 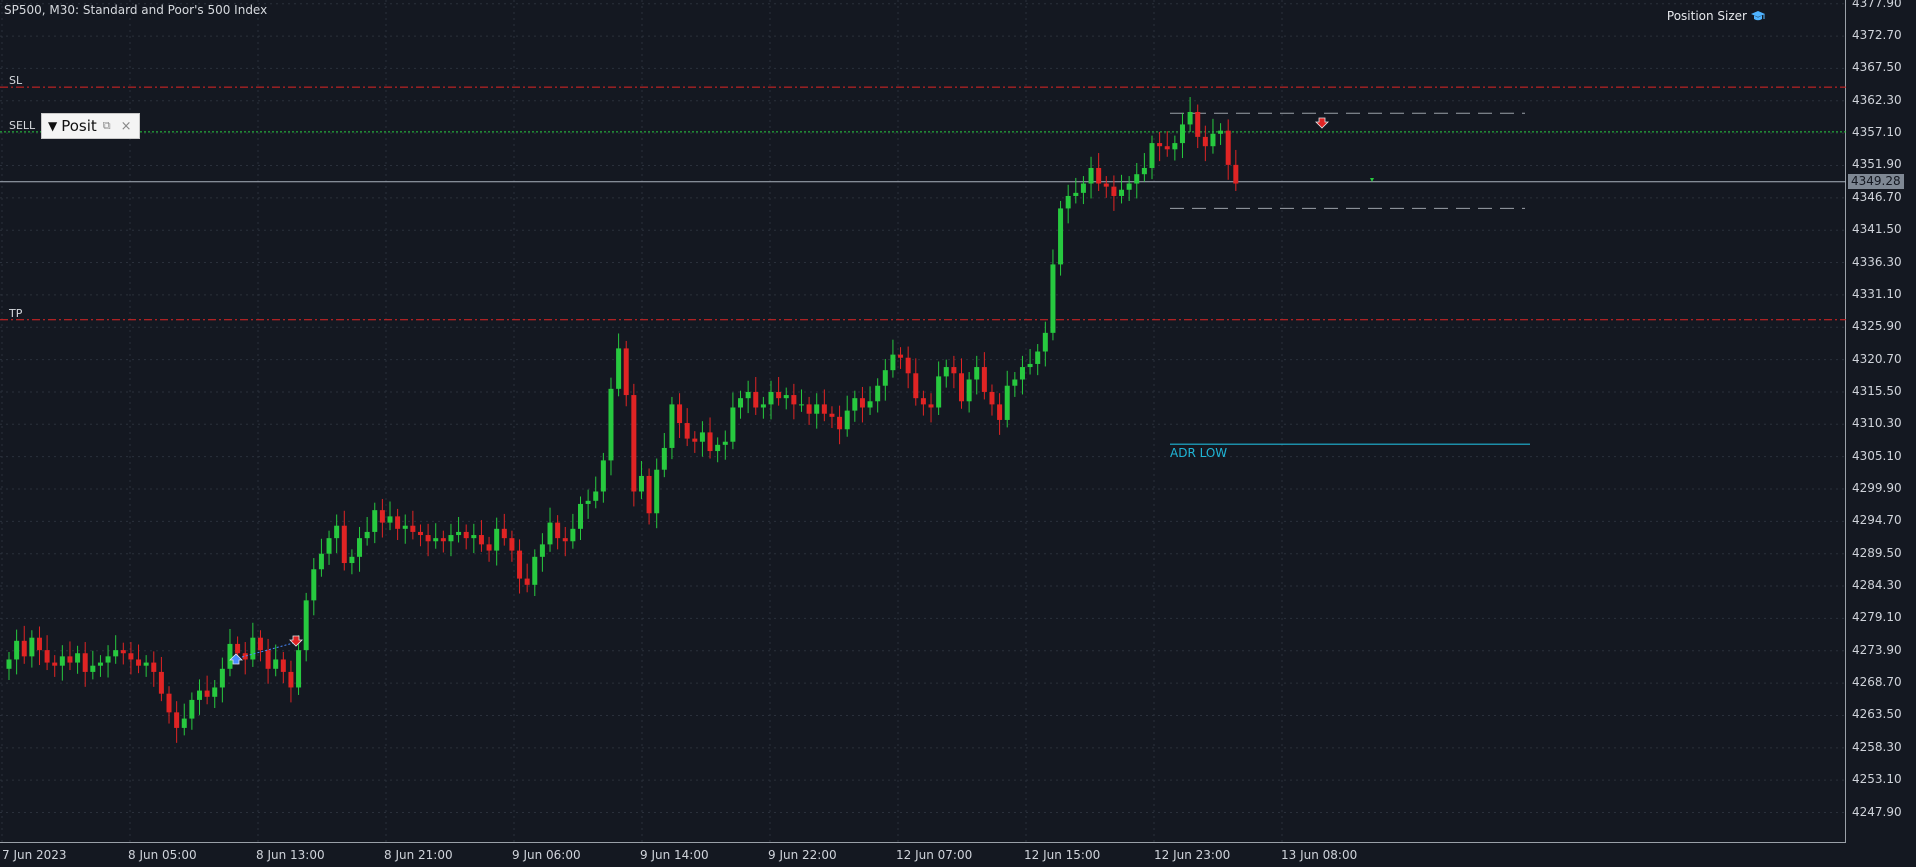 I want to click on y-axis-tick: 4294.70, so click(x=1877, y=520).